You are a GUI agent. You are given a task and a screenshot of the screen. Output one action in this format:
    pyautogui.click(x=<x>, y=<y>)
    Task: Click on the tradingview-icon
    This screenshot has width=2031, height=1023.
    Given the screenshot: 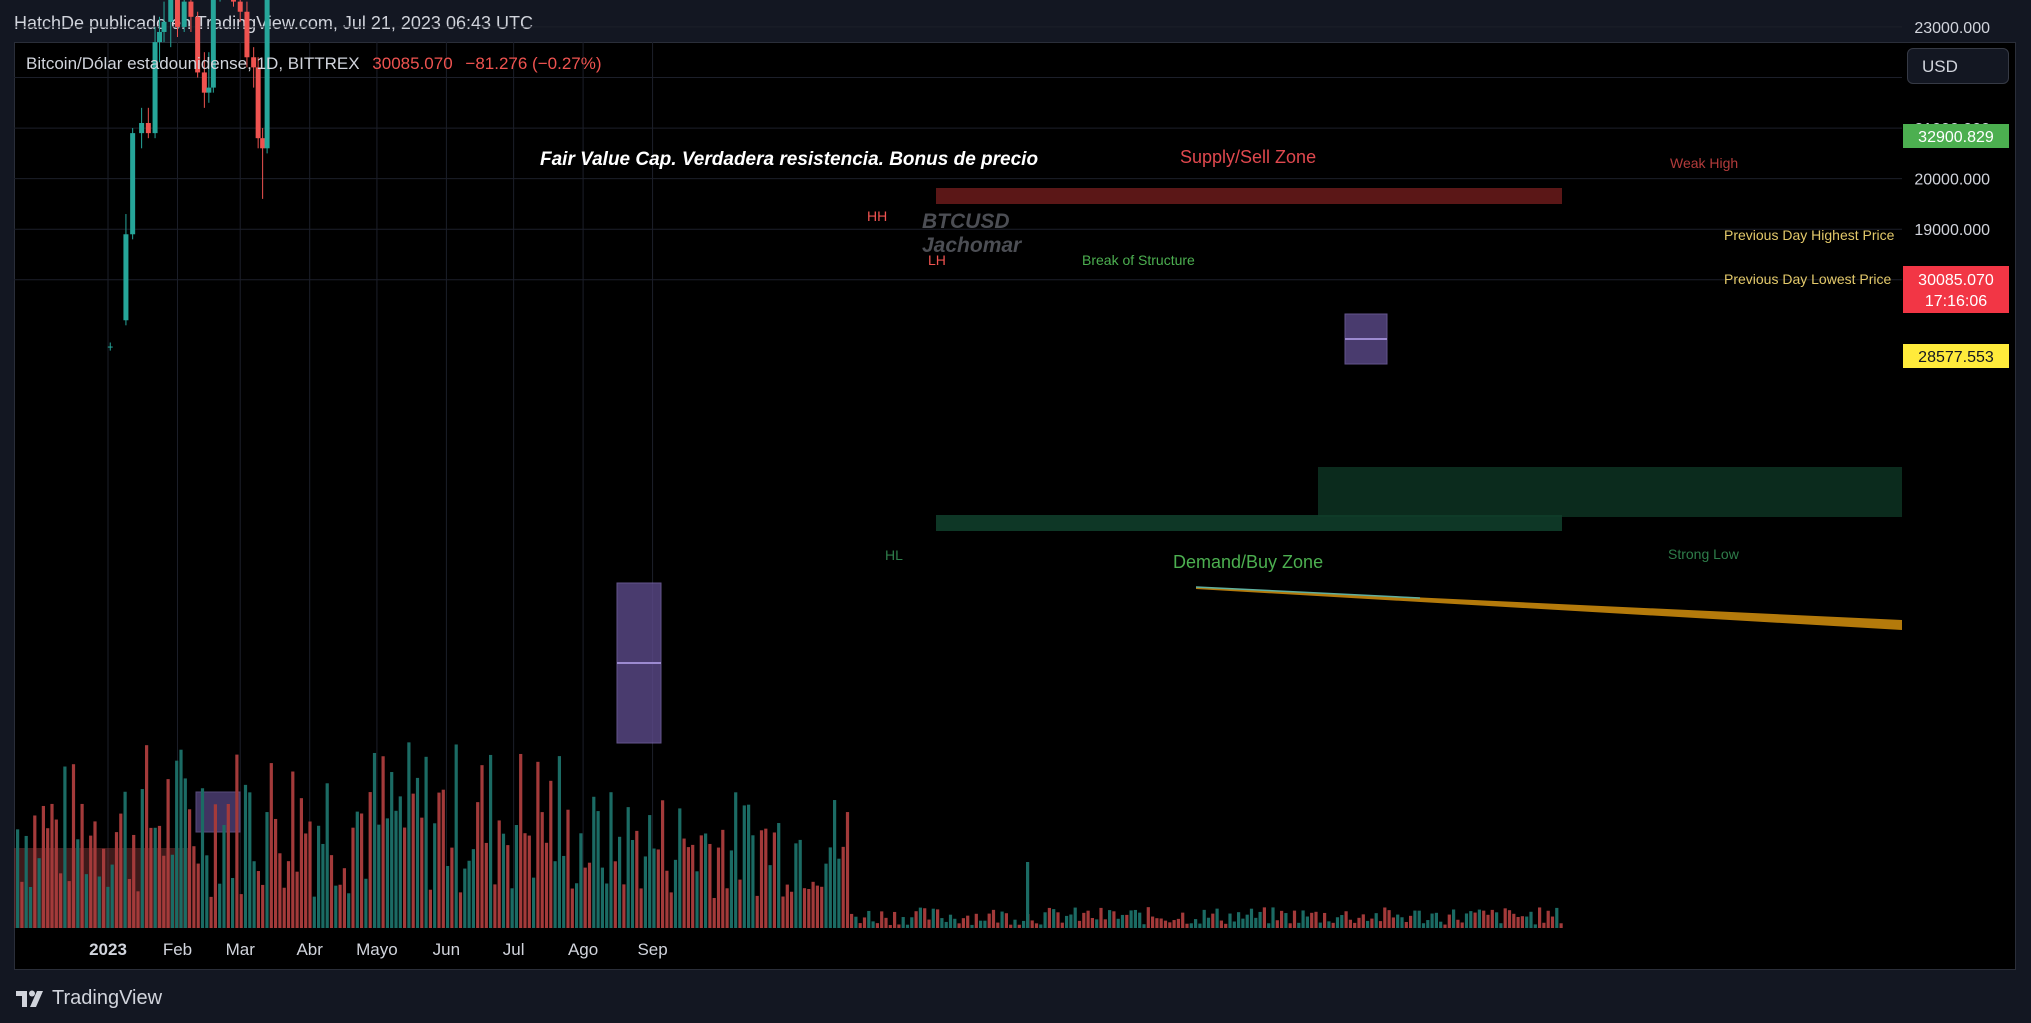 What is the action you would take?
    pyautogui.click(x=29, y=998)
    